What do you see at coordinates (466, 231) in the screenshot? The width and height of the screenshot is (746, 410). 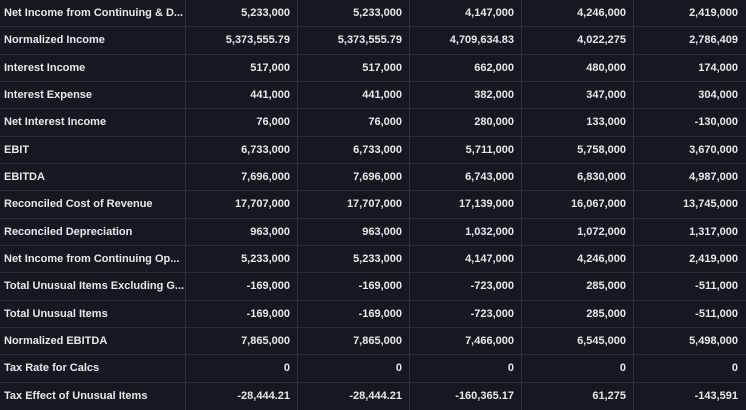 I see `table-cell: 1,032,000` at bounding box center [466, 231].